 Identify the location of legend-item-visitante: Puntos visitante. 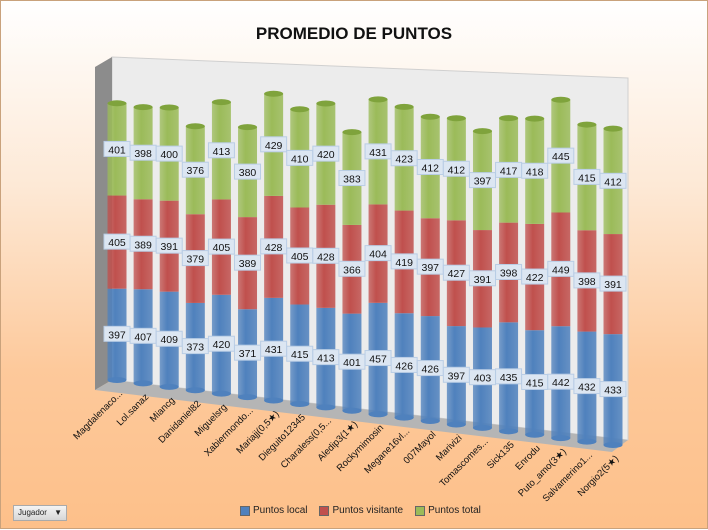
(361, 510).